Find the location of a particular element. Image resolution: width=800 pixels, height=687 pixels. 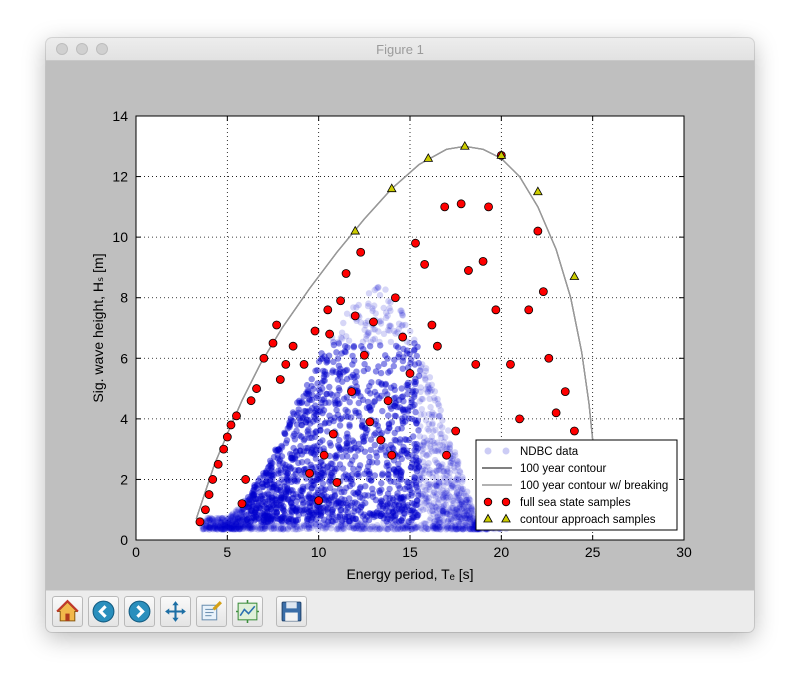

back-button is located at coordinates (103, 611).